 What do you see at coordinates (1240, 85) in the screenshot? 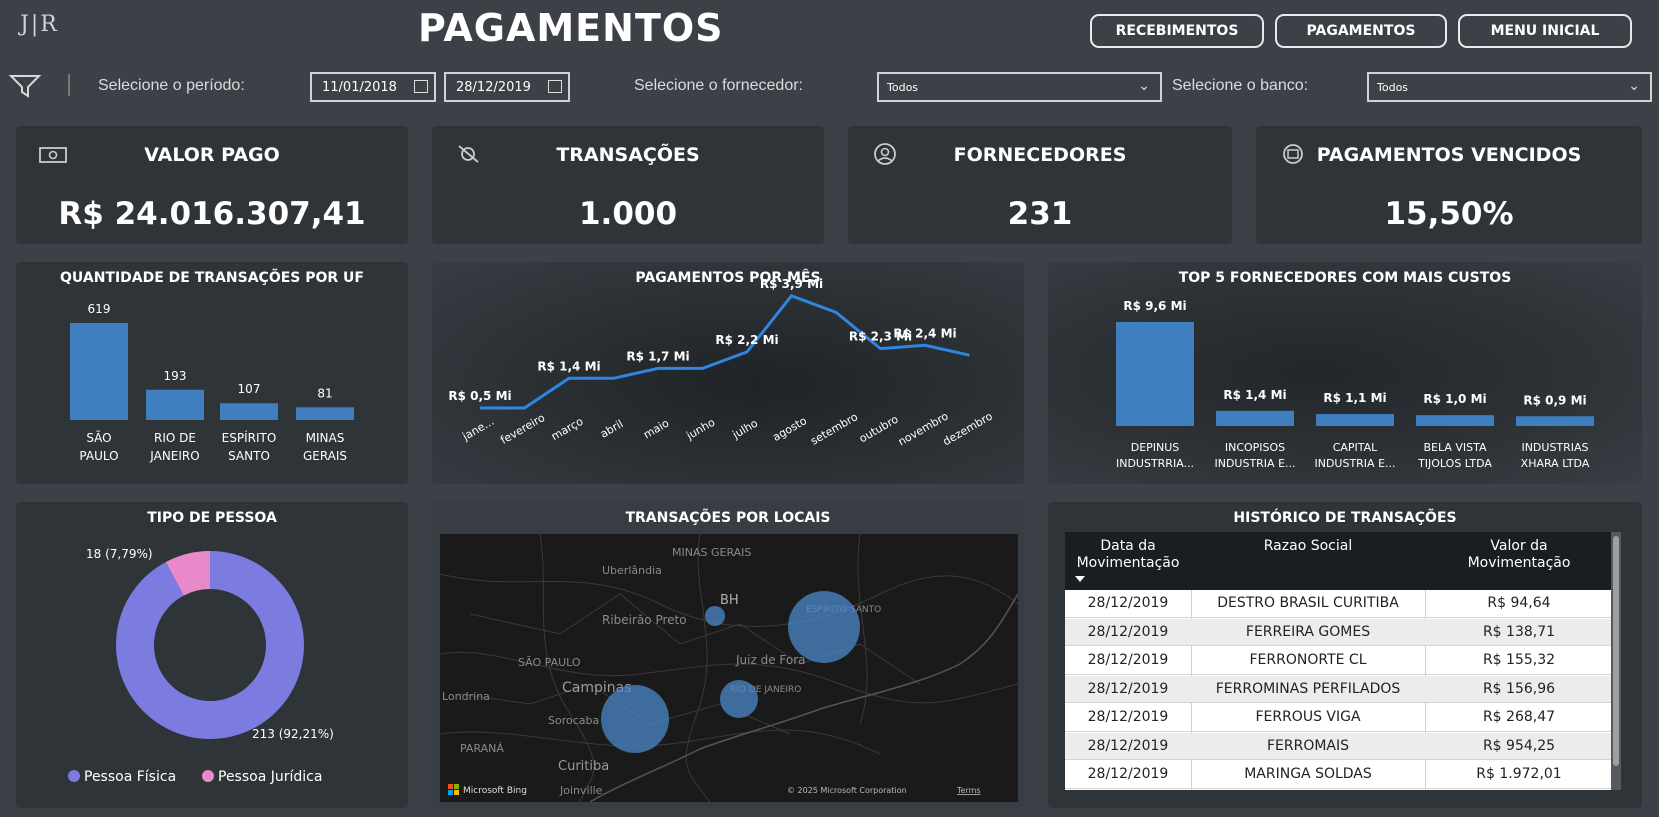
I see `bank-label: Selecione o banco:` at bounding box center [1240, 85].